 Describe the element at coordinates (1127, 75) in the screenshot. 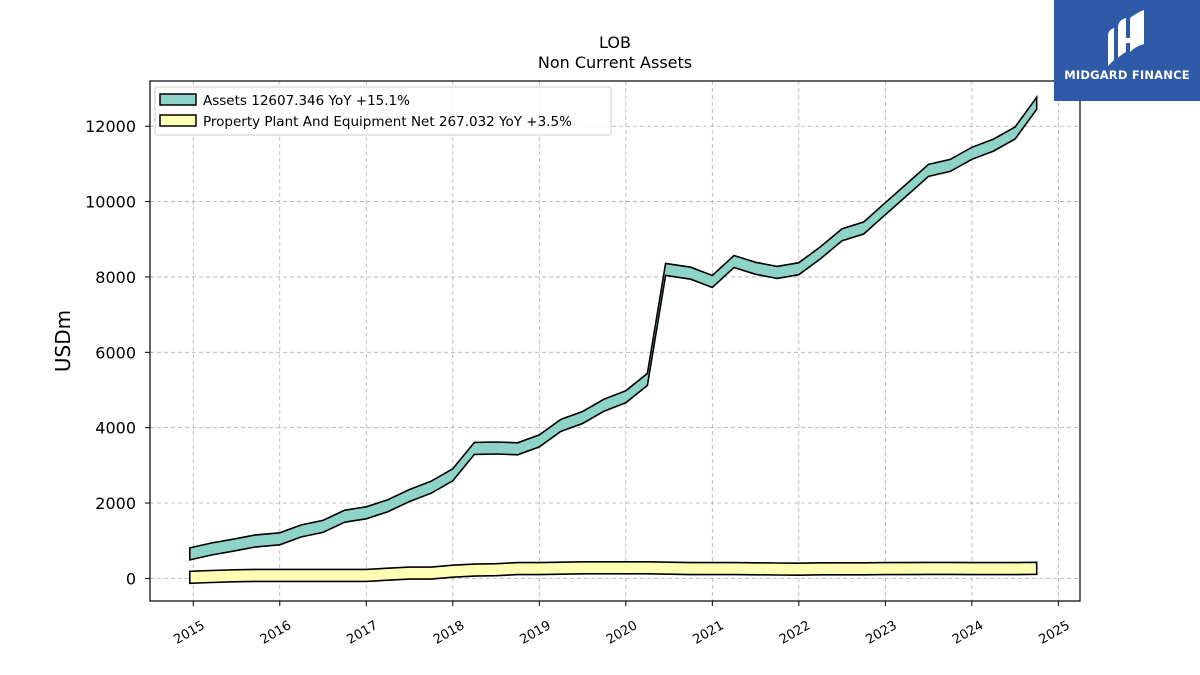

I see `logo-text: MIDGARD FINANCE` at that location.